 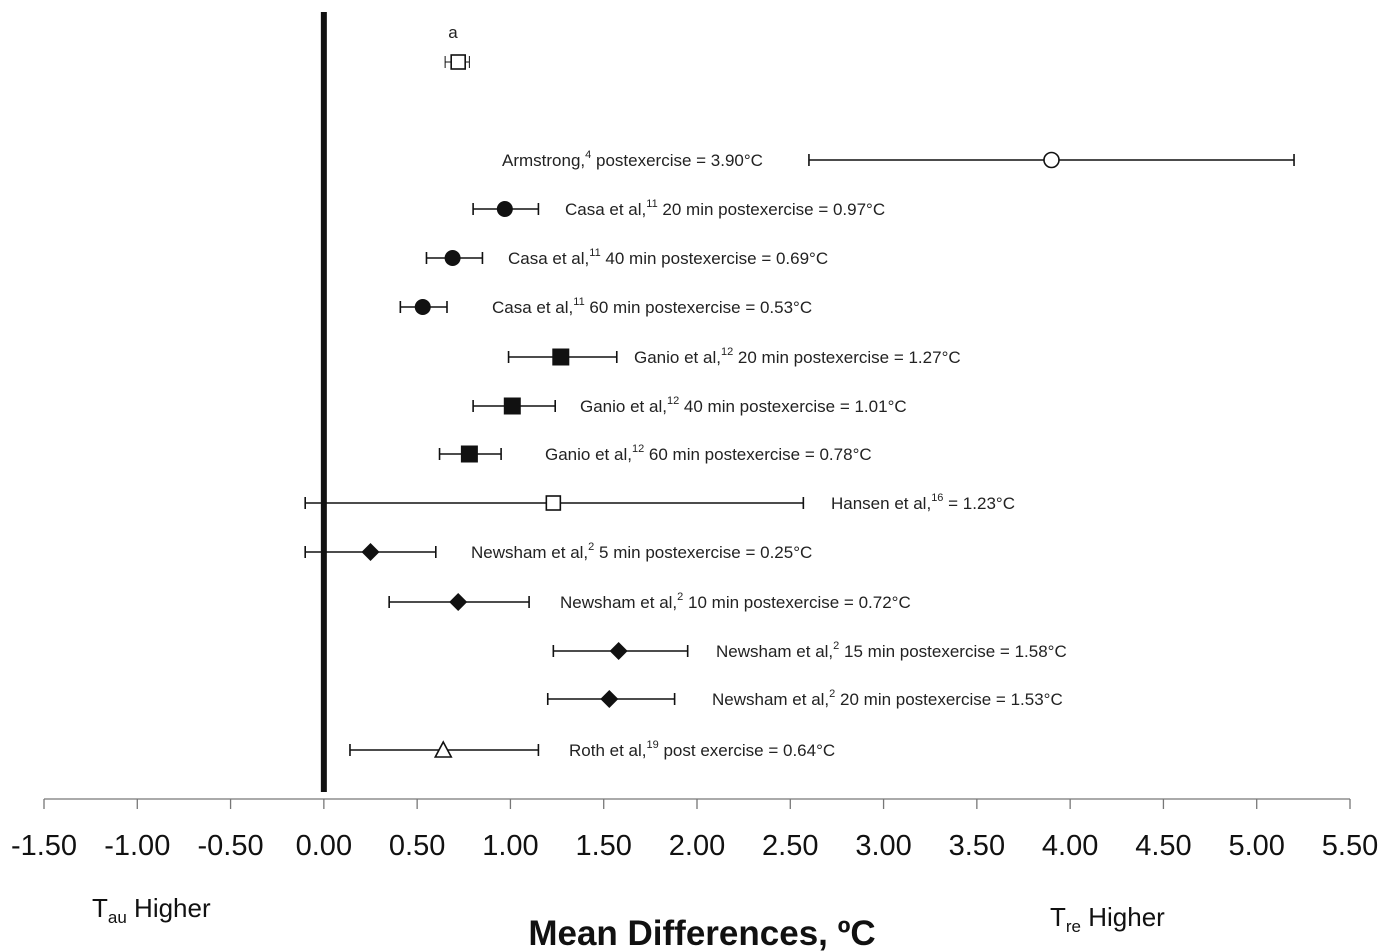 I want to click on study-label-value: = 1.23°C, so click(x=979, y=503).